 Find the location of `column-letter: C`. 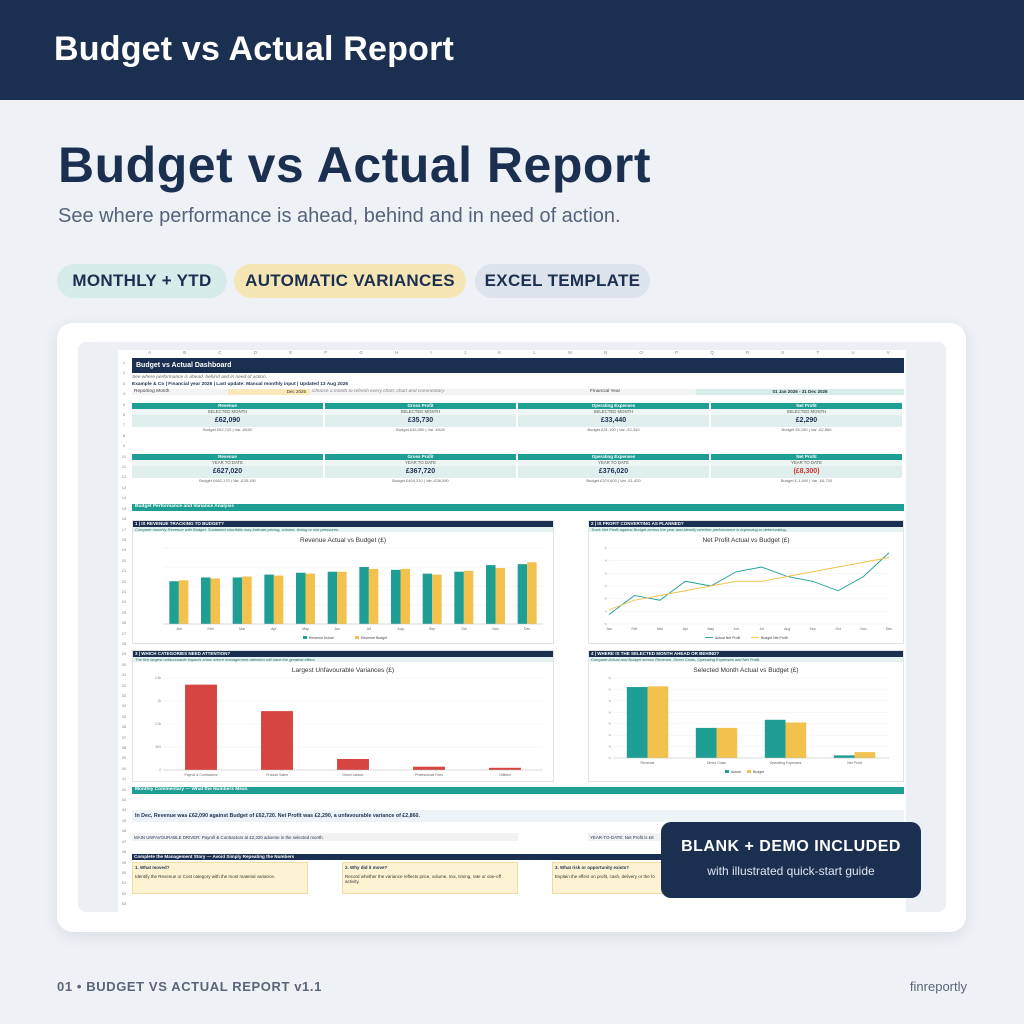

column-letter: C is located at coordinates (220, 352).